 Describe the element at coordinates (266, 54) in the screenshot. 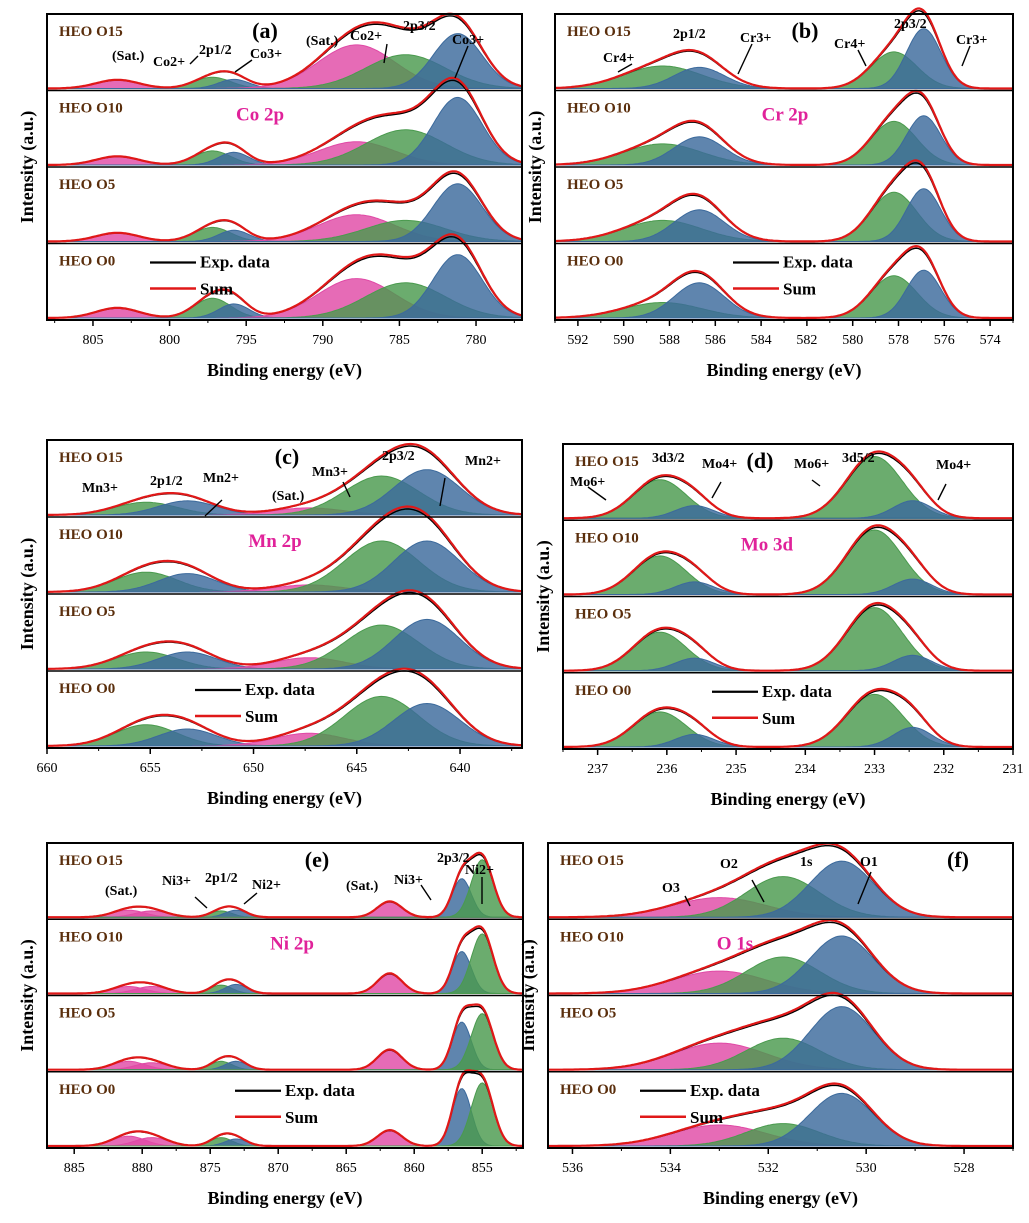

I see `peak-annotation: Co3+` at that location.